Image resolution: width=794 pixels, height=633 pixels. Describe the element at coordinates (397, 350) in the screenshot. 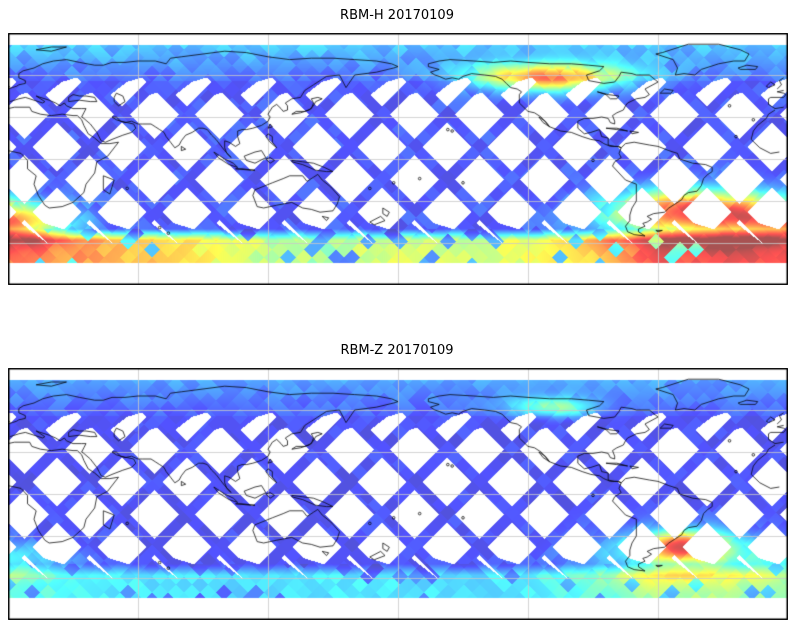

I see `map-title-rbm-z: RBM-Z 20170109` at that location.